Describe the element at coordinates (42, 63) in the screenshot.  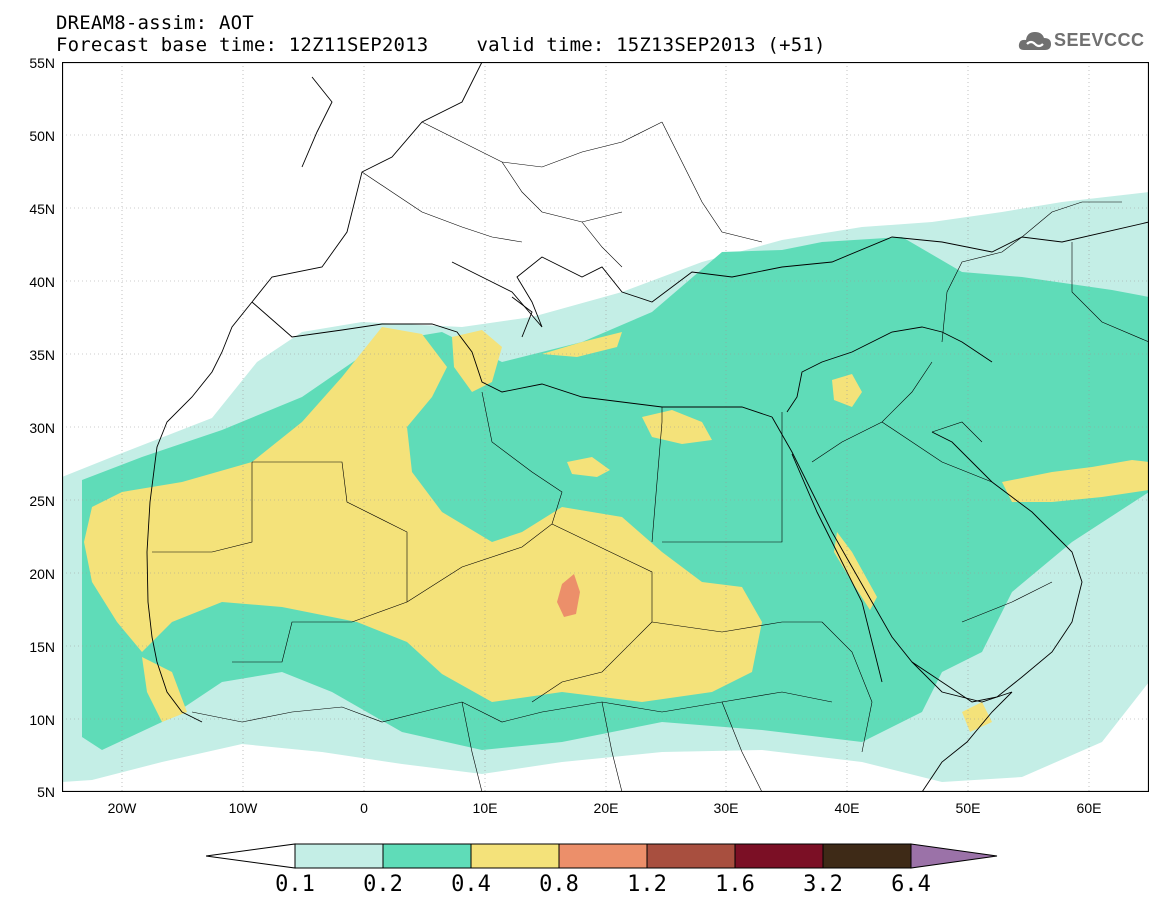
I see `lat-label: 55N` at that location.